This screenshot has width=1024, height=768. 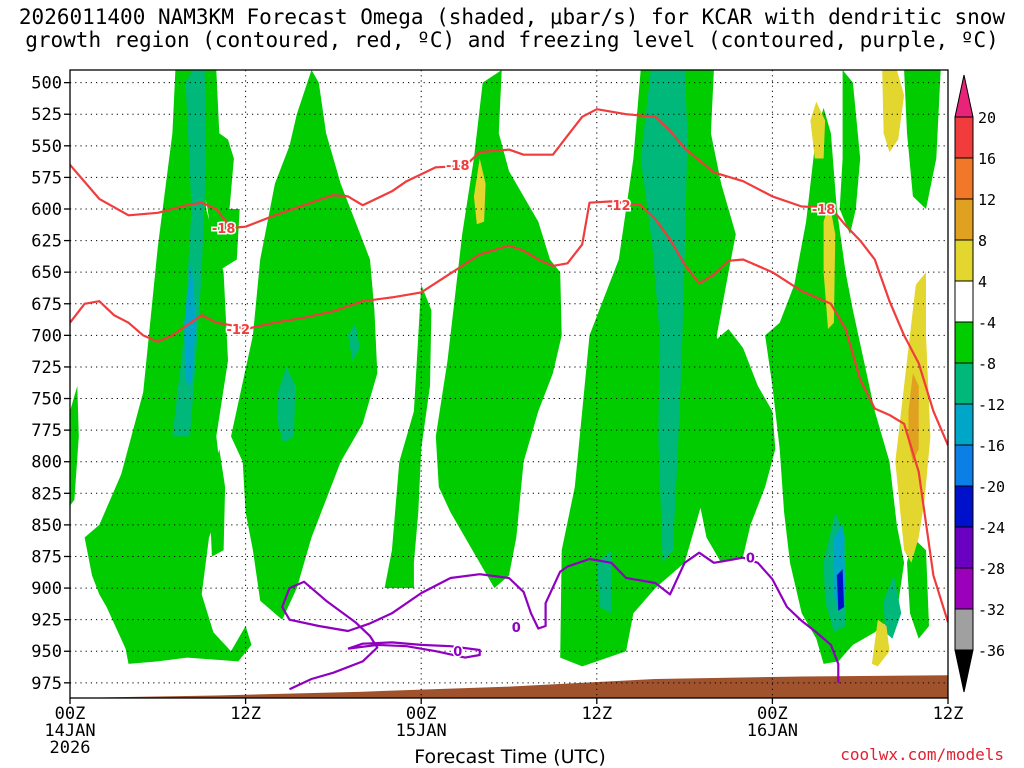 What do you see at coordinates (46, 115) in the screenshot?
I see `y-tick-label: 525` at bounding box center [46, 115].